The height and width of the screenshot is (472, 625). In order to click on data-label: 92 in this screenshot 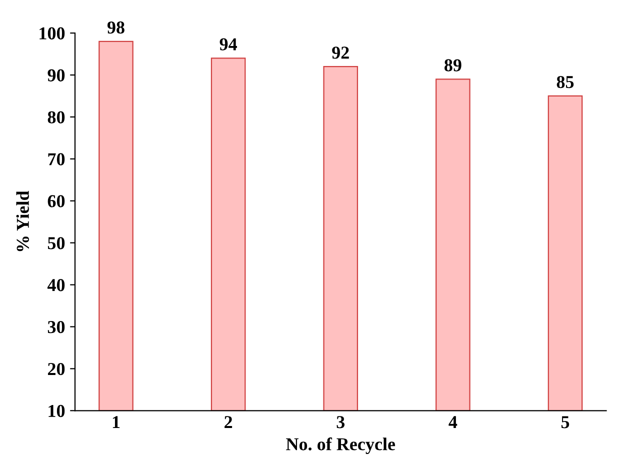, I will do `click(340, 52)`.